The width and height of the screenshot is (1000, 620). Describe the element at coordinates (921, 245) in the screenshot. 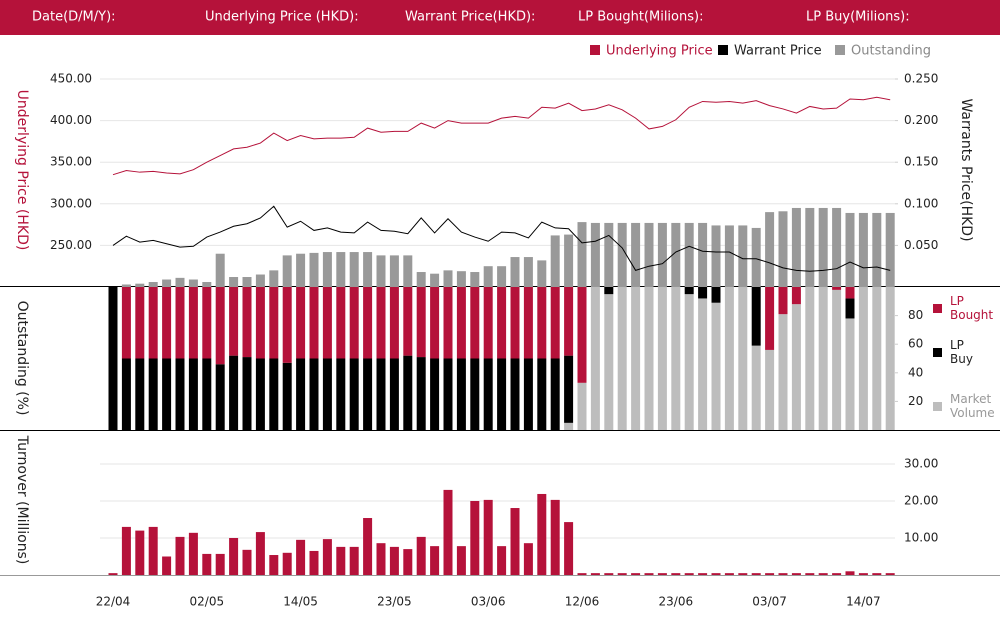

I see `y2-tick-label: 0.050` at that location.